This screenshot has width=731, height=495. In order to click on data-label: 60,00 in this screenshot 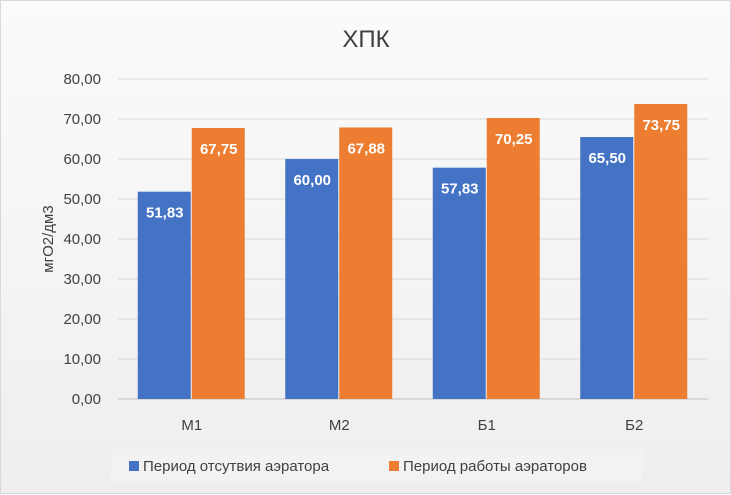, I will do `click(312, 180)`.